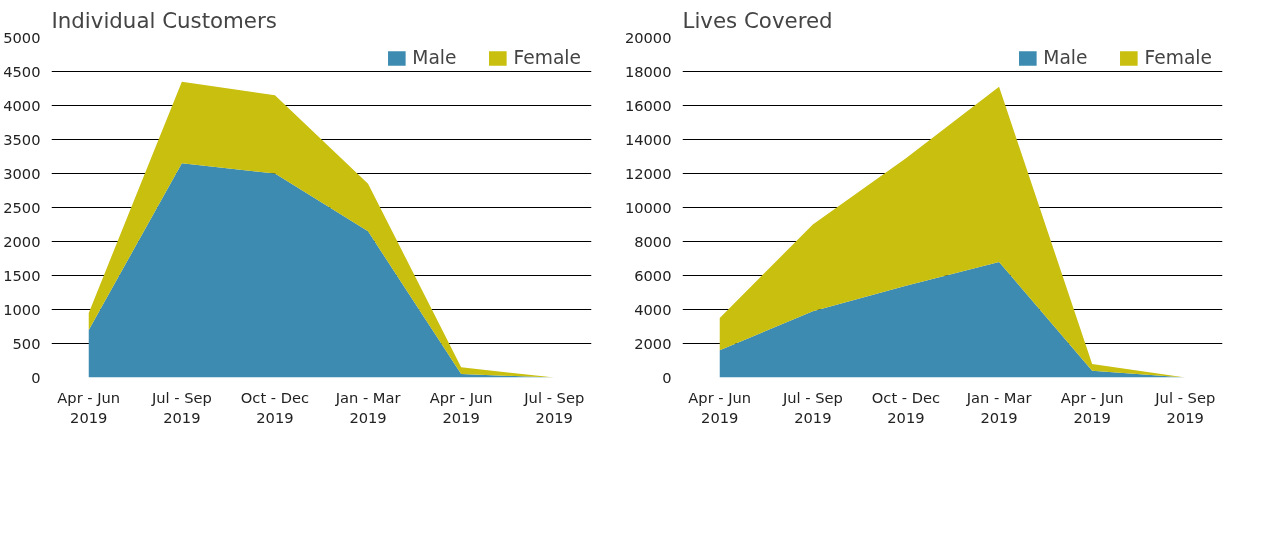 This screenshot has height=554, width=1271. What do you see at coordinates (164, 20) in the screenshot?
I see `chart-title: Individual Customers` at bounding box center [164, 20].